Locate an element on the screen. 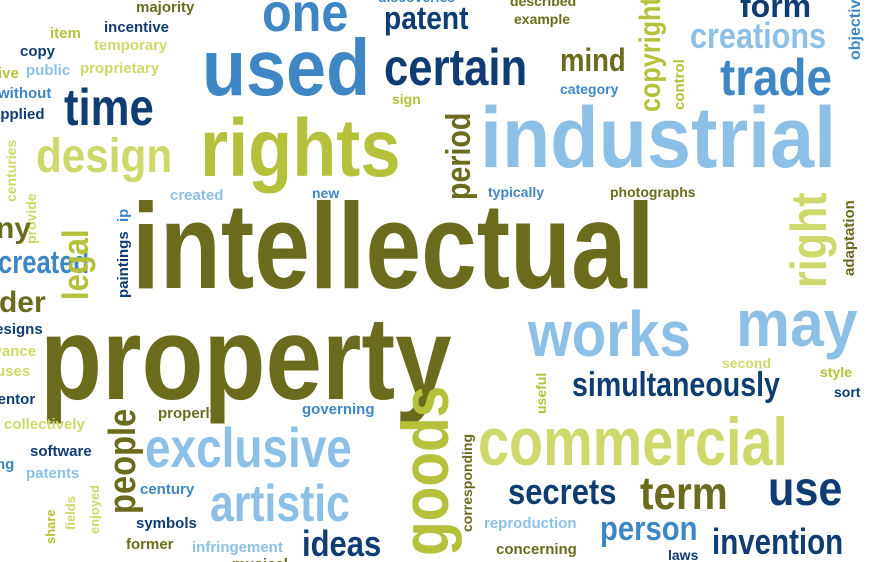 The image size is (869, 562). word-software: software is located at coordinates (61, 451).